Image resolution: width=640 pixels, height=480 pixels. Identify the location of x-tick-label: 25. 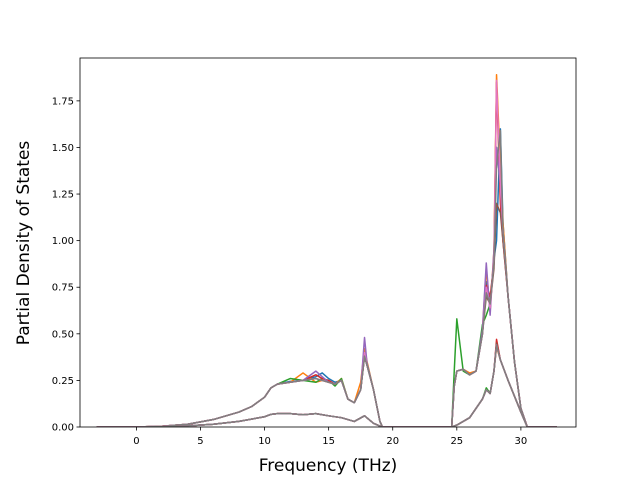
(456, 441).